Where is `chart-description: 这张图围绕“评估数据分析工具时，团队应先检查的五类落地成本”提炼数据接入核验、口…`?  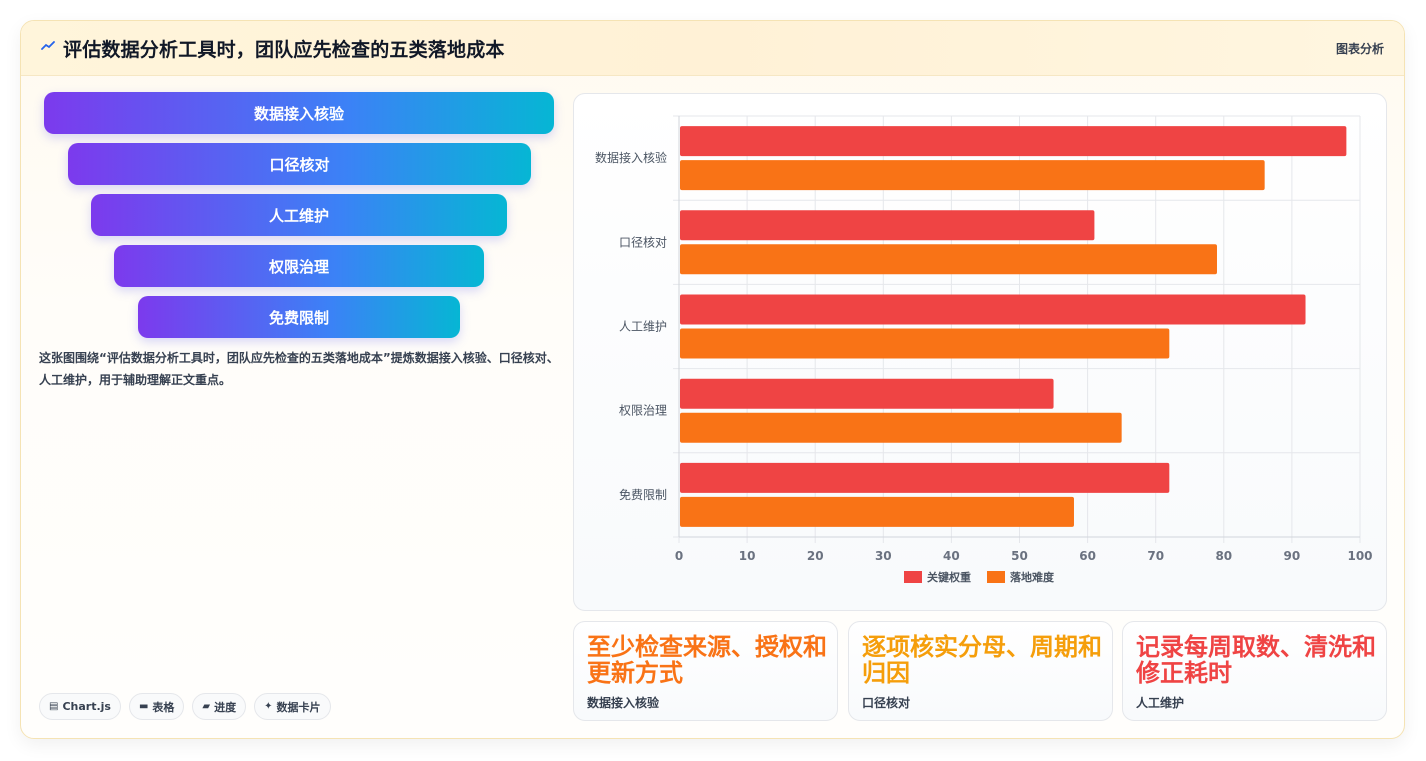 chart-description: 这张图围绕“评估数据分析工具时，团队应先检查的五类落地成本”提炼数据接入核验、口… is located at coordinates (299, 369).